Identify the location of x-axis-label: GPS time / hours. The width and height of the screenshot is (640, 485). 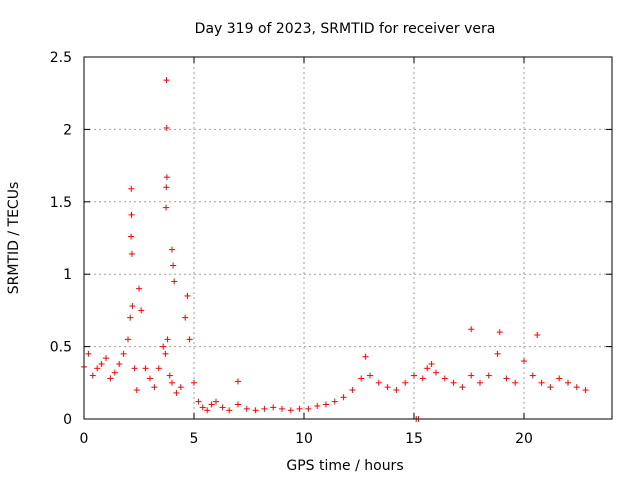
(344, 466).